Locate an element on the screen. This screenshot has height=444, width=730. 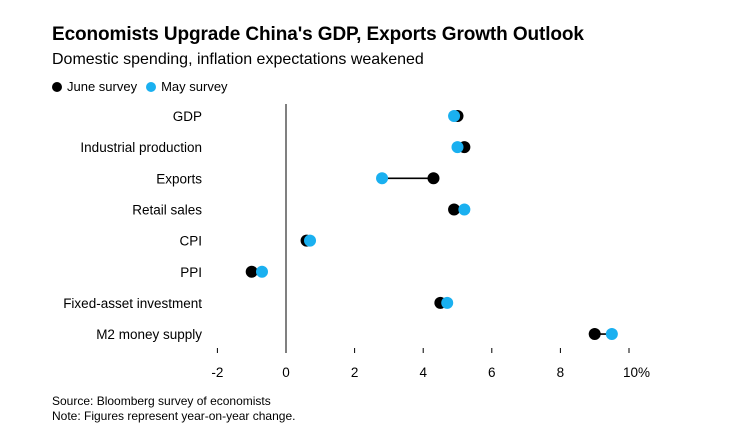
legend-june-label: June survey is located at coordinates (102, 86).